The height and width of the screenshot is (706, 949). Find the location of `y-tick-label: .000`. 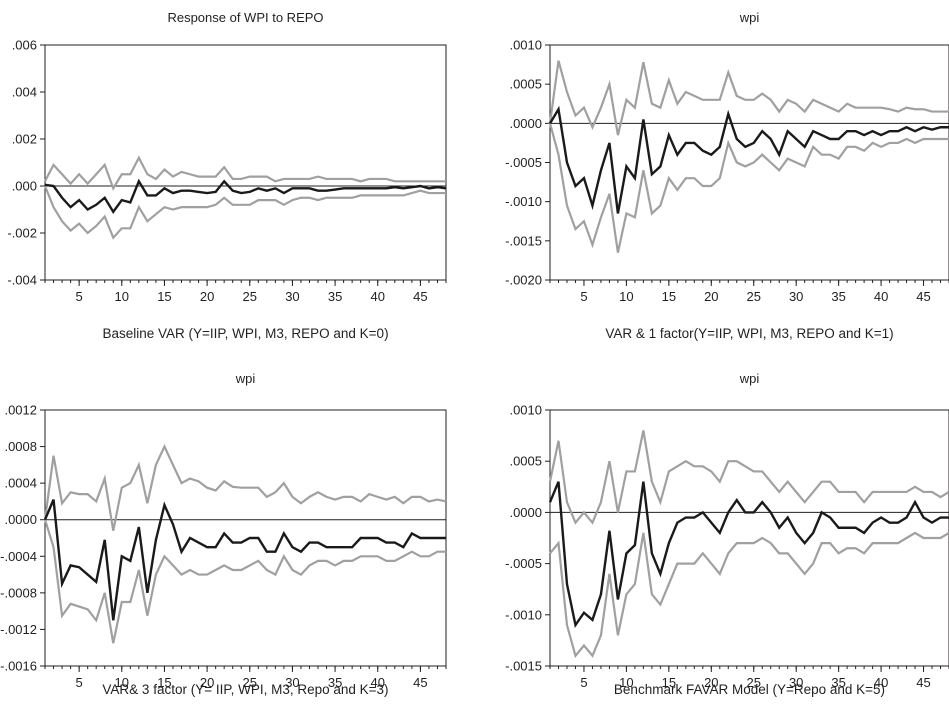

y-tick-label: .000 is located at coordinates (24, 186).